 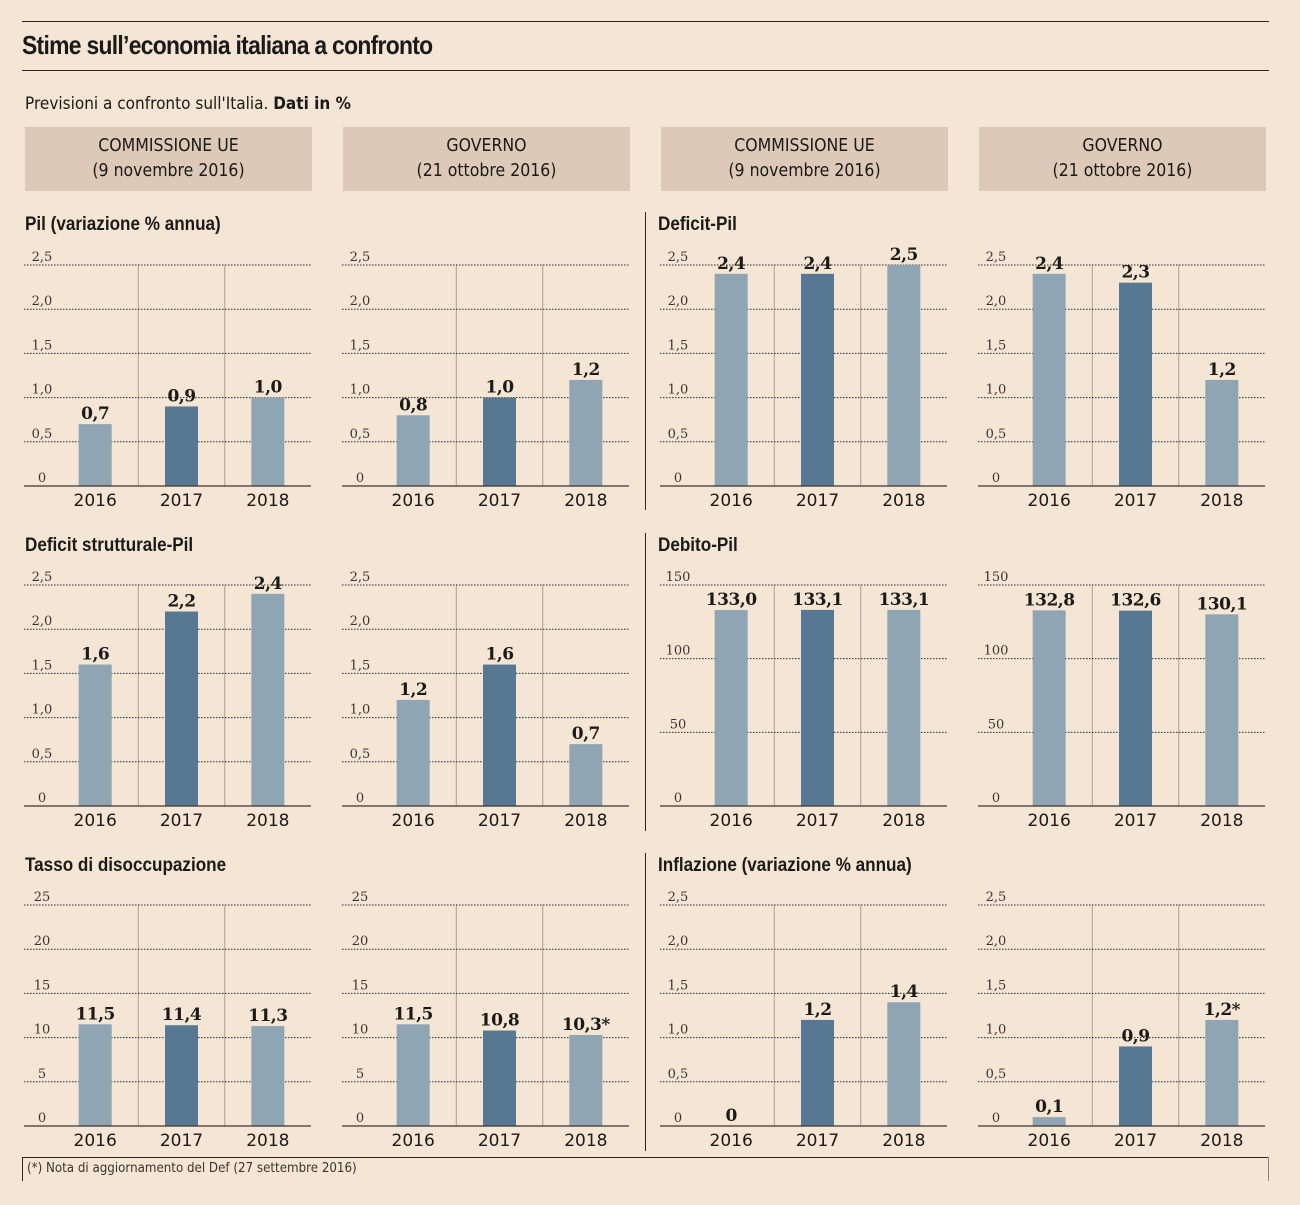 I want to click on chart-disoccupazione-governo: 0 5 10 15 20 25 11,5 2016 10,8 2017 10,3* 2018, so click(x=485, y=1020).